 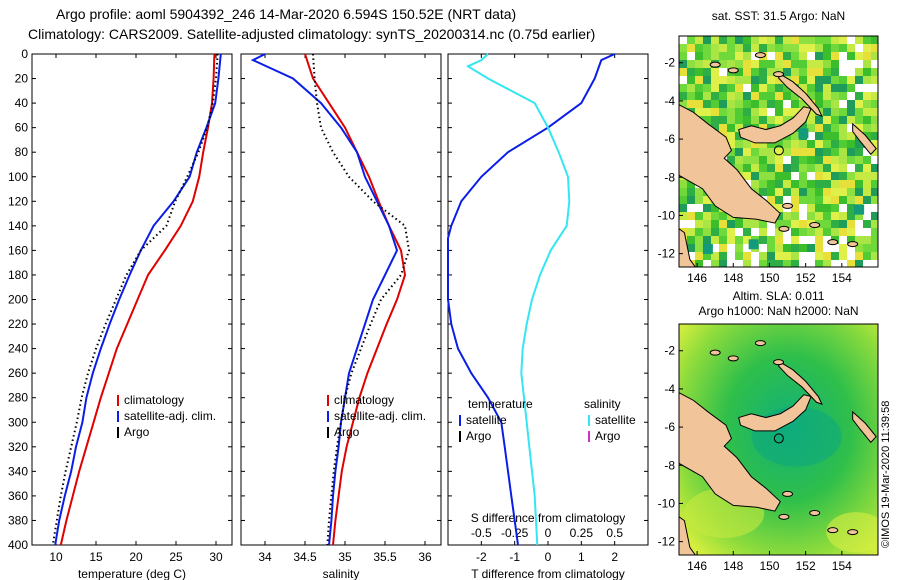 What do you see at coordinates (136, 557) in the screenshot?
I see `temperature-xtick-label: 20` at bounding box center [136, 557].